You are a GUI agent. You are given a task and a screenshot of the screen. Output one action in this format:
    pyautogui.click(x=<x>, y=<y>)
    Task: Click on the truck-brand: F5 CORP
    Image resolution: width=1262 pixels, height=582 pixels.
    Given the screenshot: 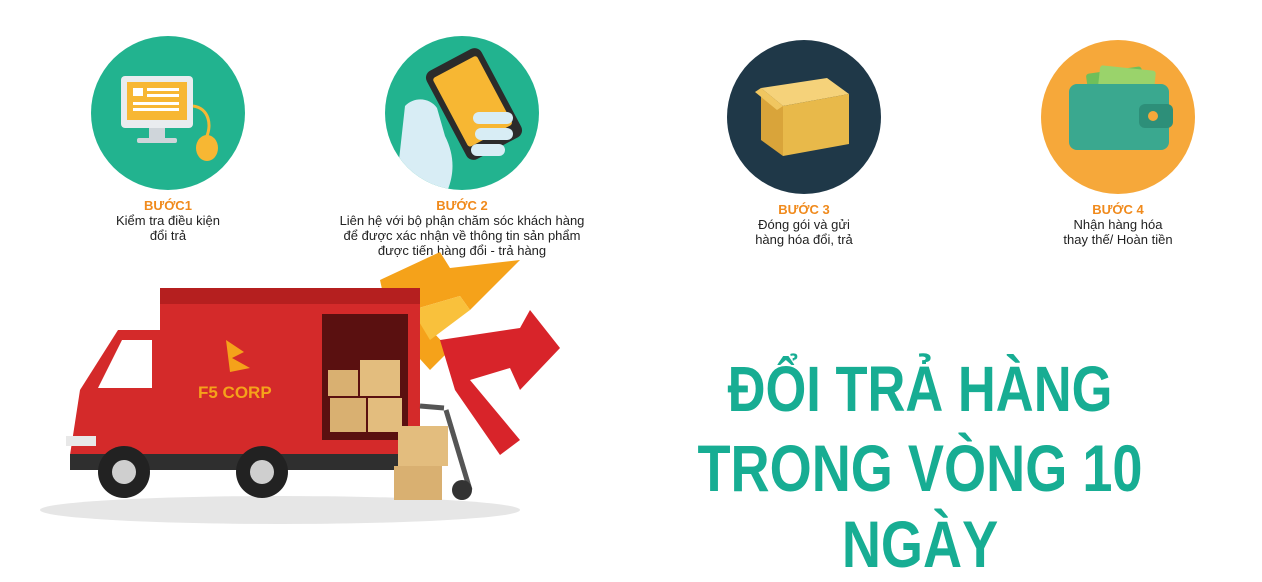 What is the action you would take?
    pyautogui.click(x=235, y=392)
    